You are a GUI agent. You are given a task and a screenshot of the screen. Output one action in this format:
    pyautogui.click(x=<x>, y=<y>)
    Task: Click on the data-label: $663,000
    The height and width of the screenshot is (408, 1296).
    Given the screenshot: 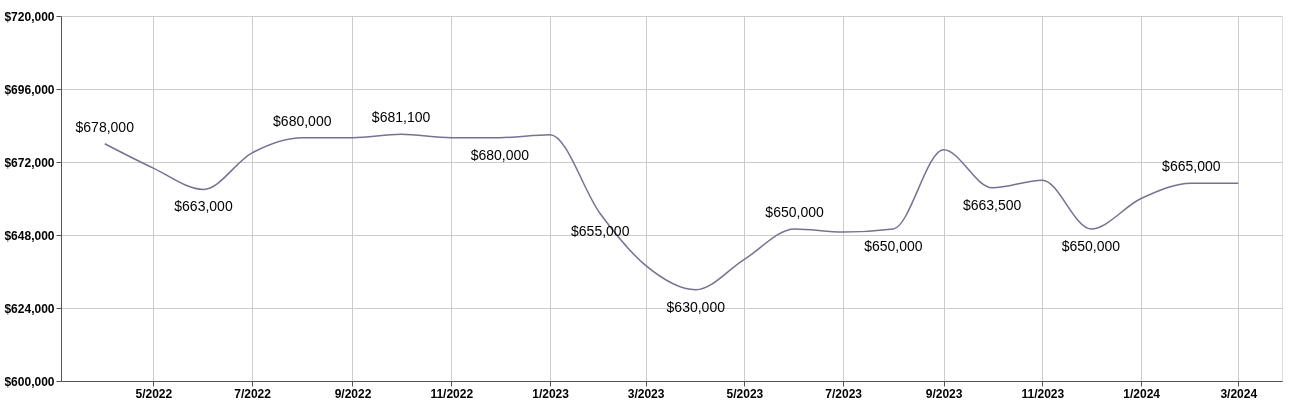 What is the action you would take?
    pyautogui.click(x=203, y=206)
    